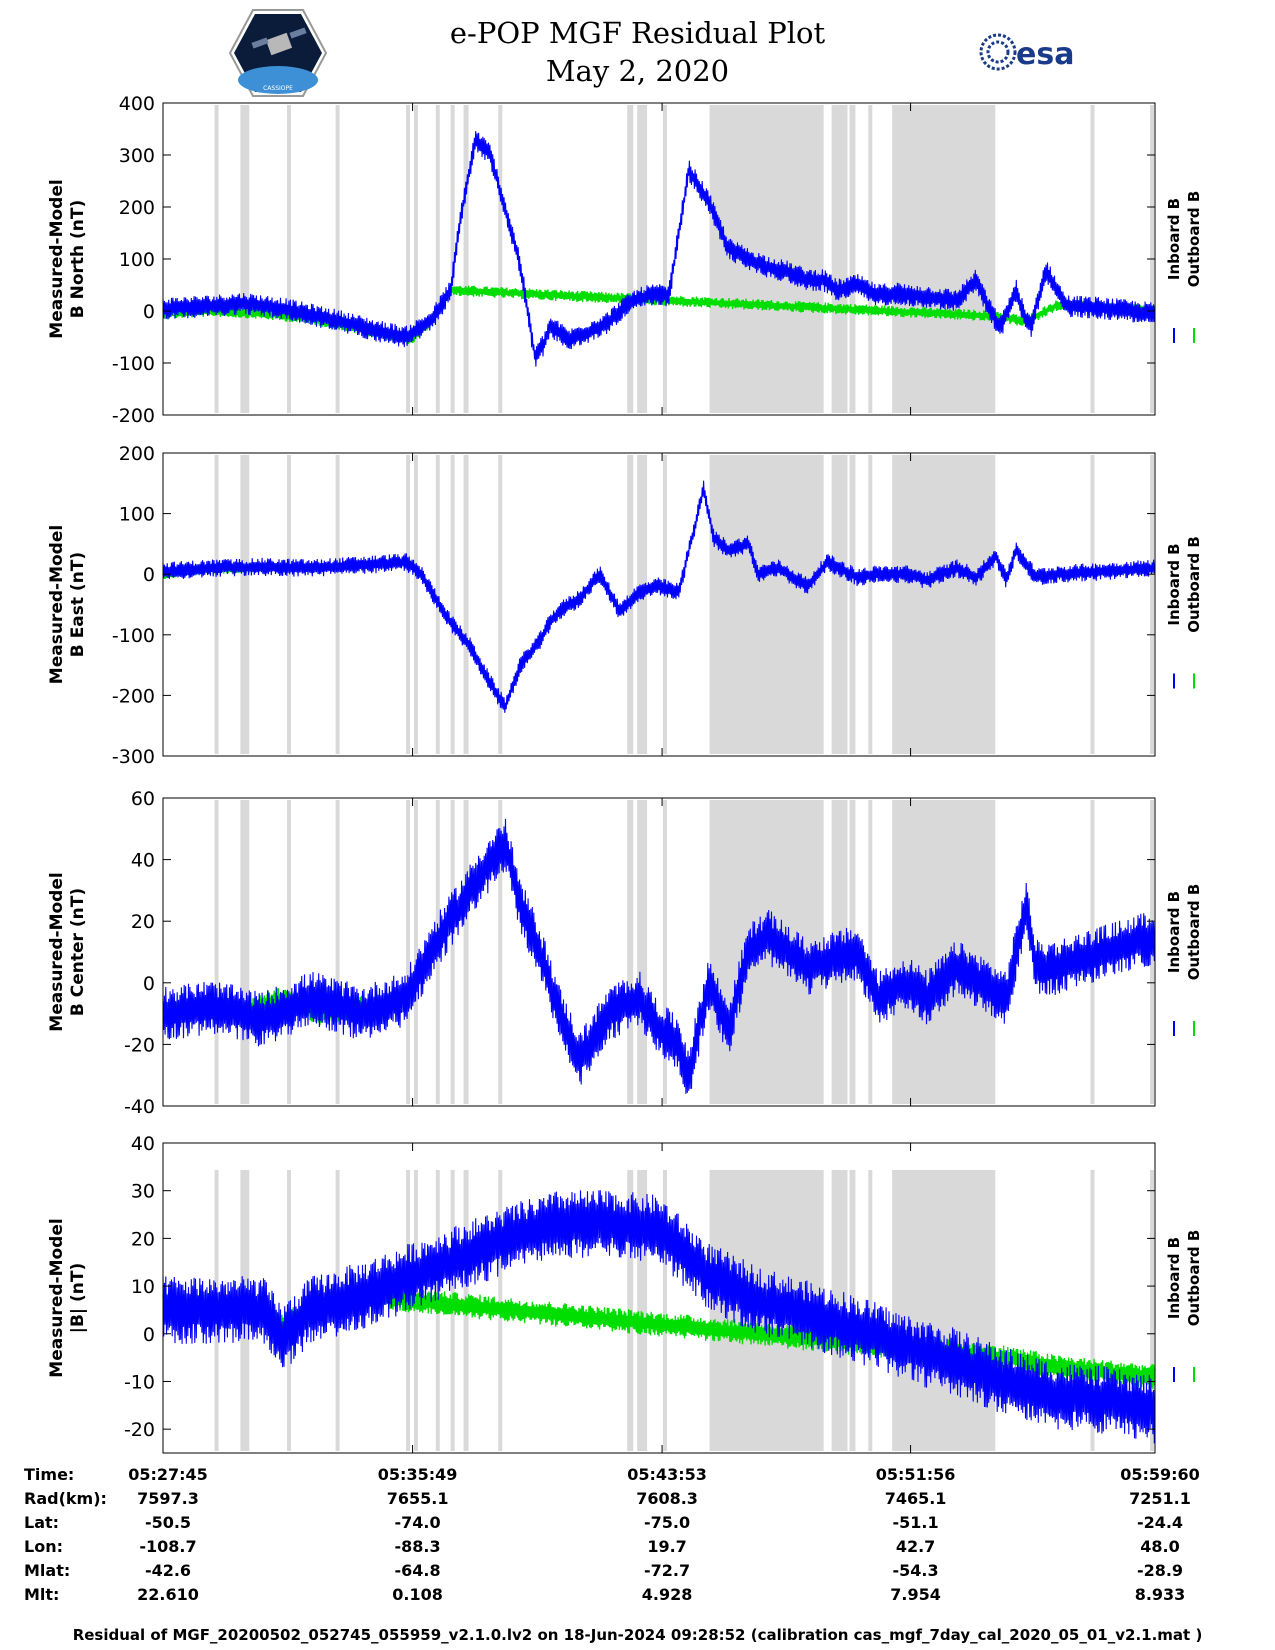  What do you see at coordinates (915, 1546) in the screenshot?
I see `orbit-cell: 42.7` at bounding box center [915, 1546].